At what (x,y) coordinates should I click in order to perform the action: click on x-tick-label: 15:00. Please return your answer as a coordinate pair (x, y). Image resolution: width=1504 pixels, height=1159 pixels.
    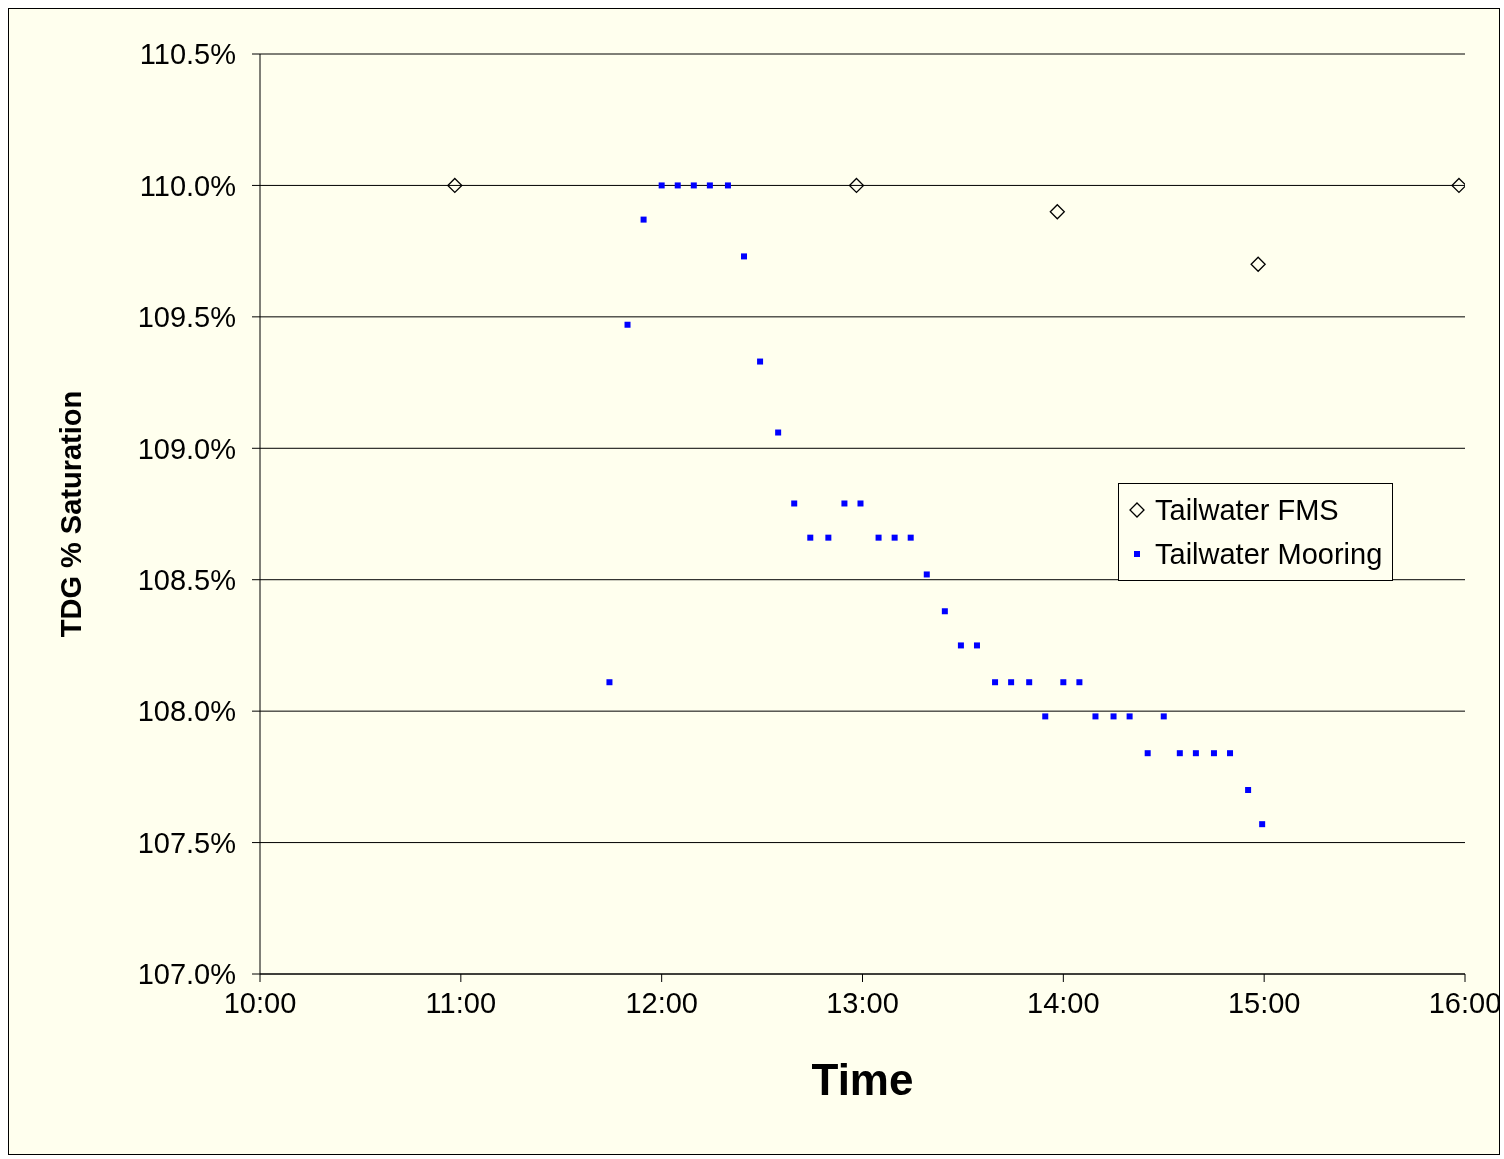
    Looking at the image, I should click on (1264, 1002).